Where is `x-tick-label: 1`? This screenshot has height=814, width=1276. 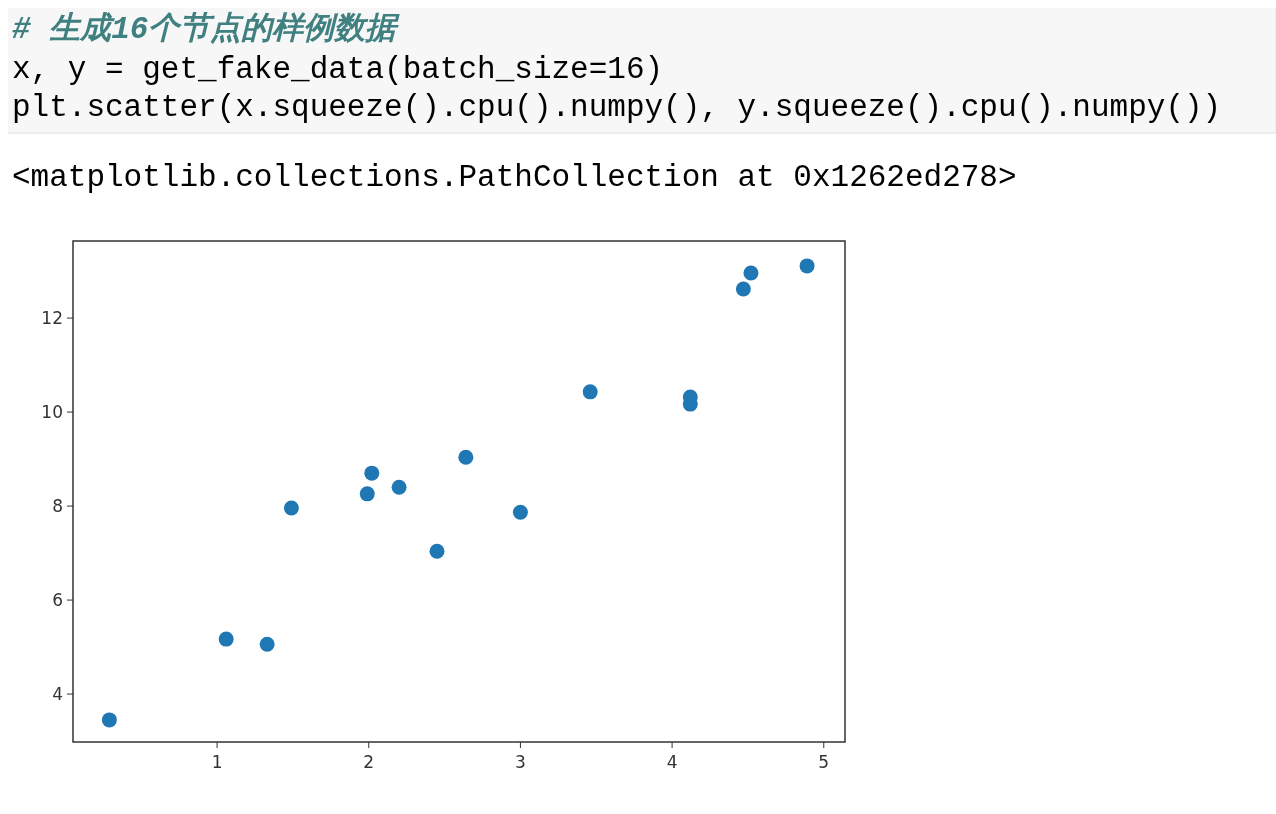 x-tick-label: 1 is located at coordinates (217, 762).